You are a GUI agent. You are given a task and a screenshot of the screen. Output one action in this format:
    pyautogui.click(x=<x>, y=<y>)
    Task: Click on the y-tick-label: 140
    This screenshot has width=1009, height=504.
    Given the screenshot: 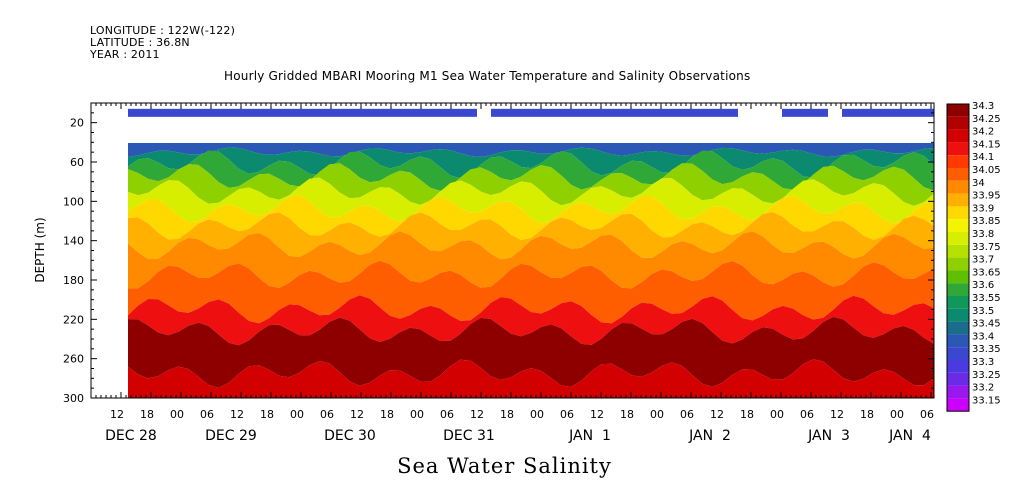 What is the action you would take?
    pyautogui.click(x=73, y=241)
    